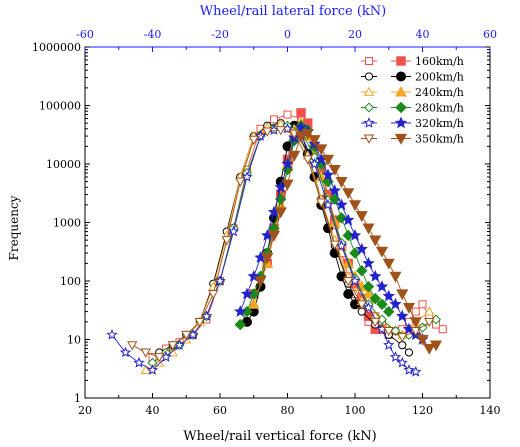  Describe the element at coordinates (355, 410) in the screenshot. I see `x-tick-label: 100` at that location.